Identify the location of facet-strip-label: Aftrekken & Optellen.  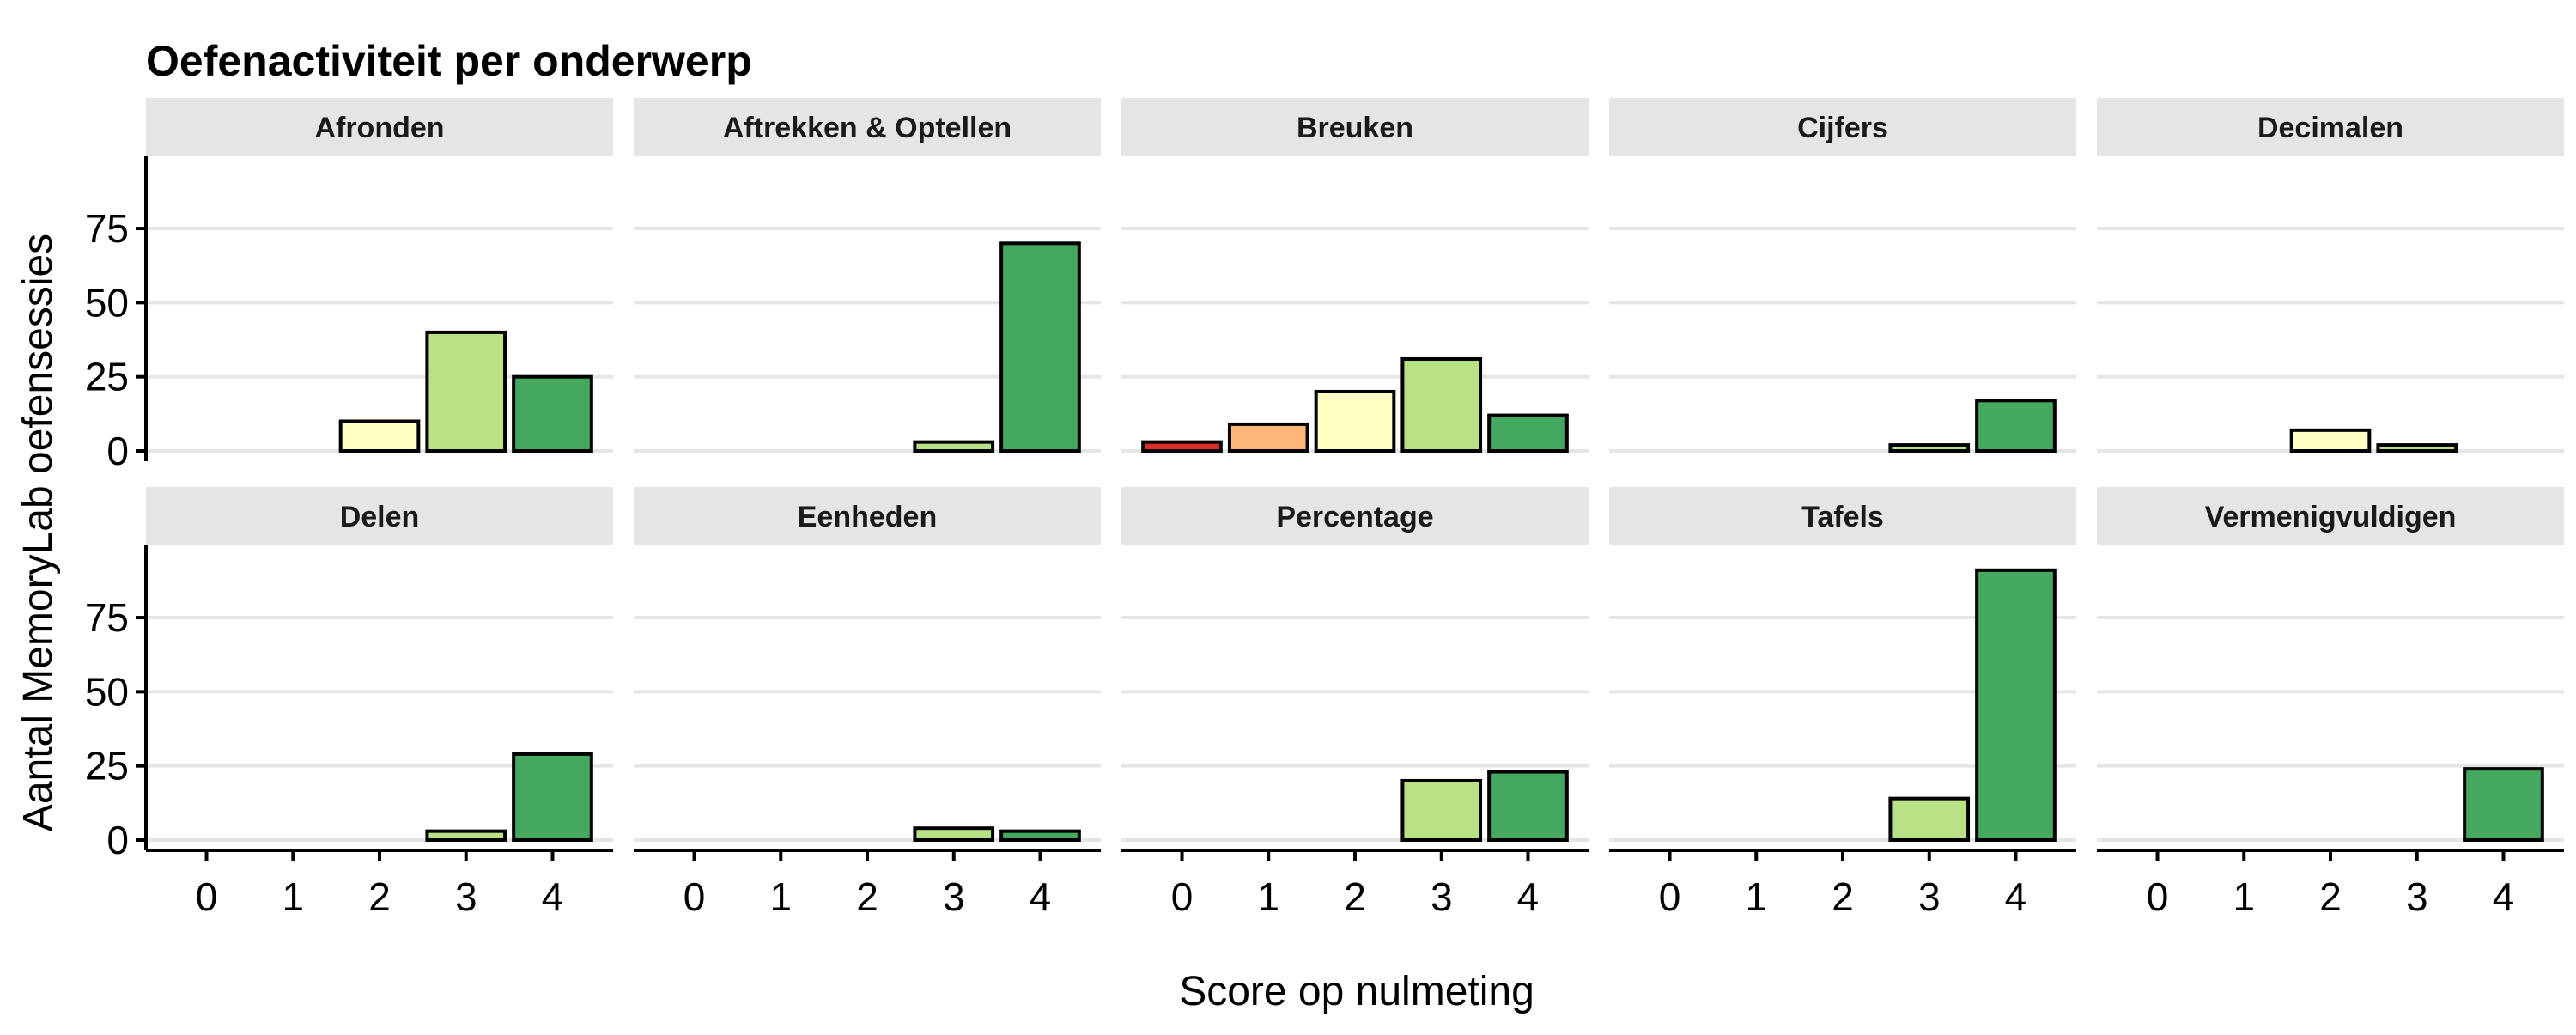
(867, 128).